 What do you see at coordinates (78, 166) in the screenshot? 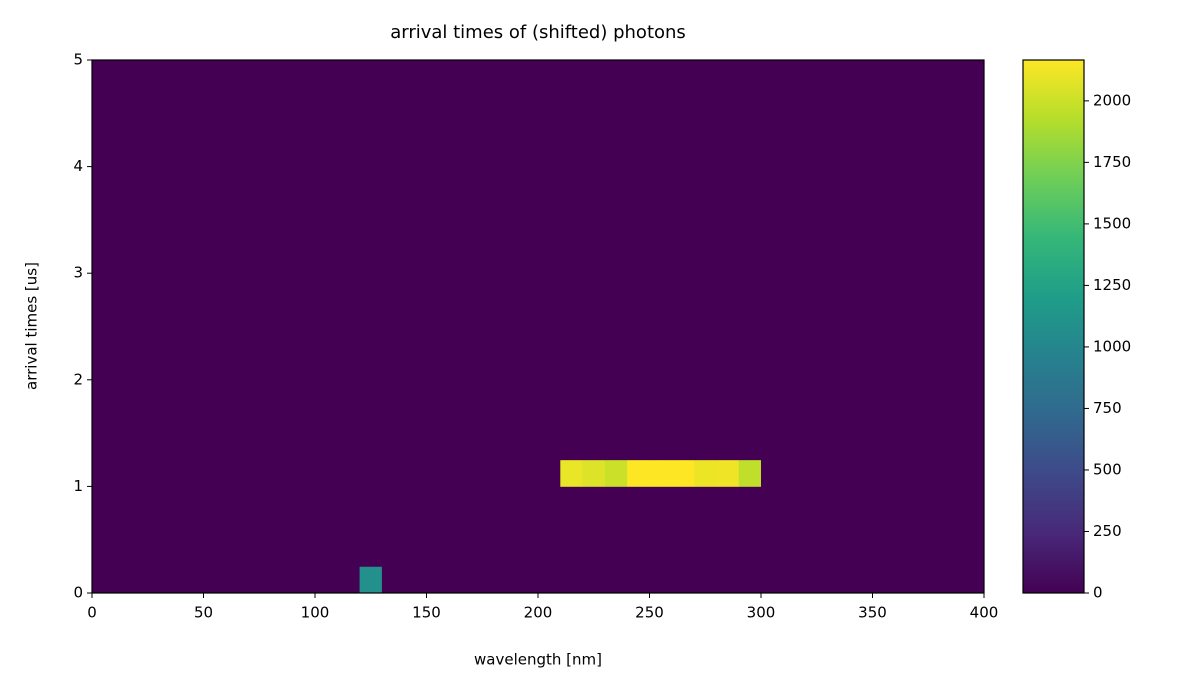
I see `y-tick-label: 4` at bounding box center [78, 166].